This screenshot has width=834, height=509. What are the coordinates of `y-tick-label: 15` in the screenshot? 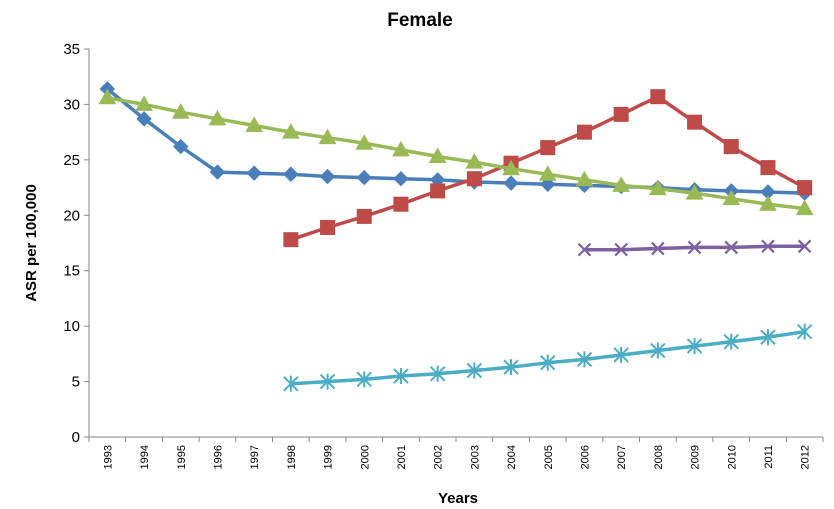 It's located at (71, 271).